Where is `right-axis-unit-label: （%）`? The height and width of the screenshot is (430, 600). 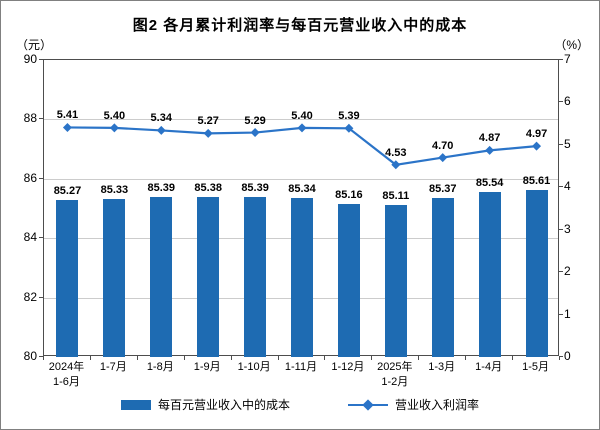
right-axis-unit-label: （%） is located at coordinates (571, 45).